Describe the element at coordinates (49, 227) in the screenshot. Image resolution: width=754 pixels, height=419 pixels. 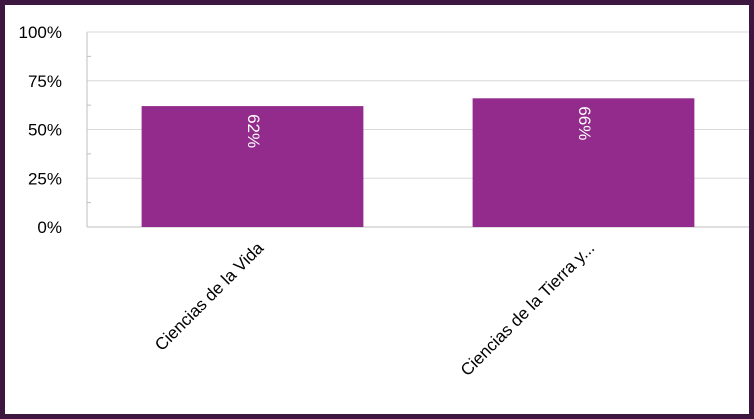
I see `y-tick-label: 0%` at that location.